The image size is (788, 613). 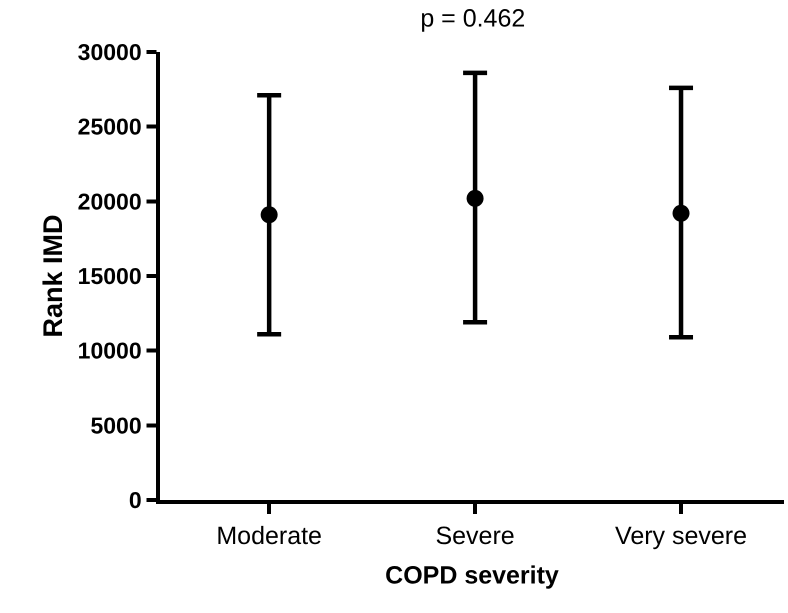 I want to click on y-tick-label: 10000, so click(x=110, y=351).